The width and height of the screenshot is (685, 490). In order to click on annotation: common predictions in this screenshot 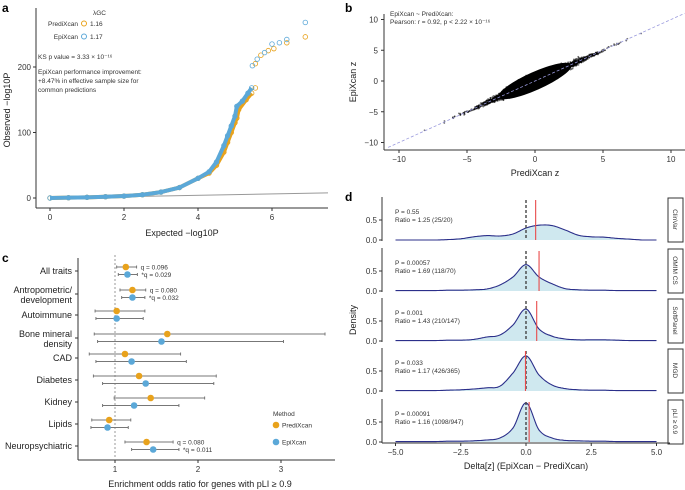, I will do `click(67, 90)`.